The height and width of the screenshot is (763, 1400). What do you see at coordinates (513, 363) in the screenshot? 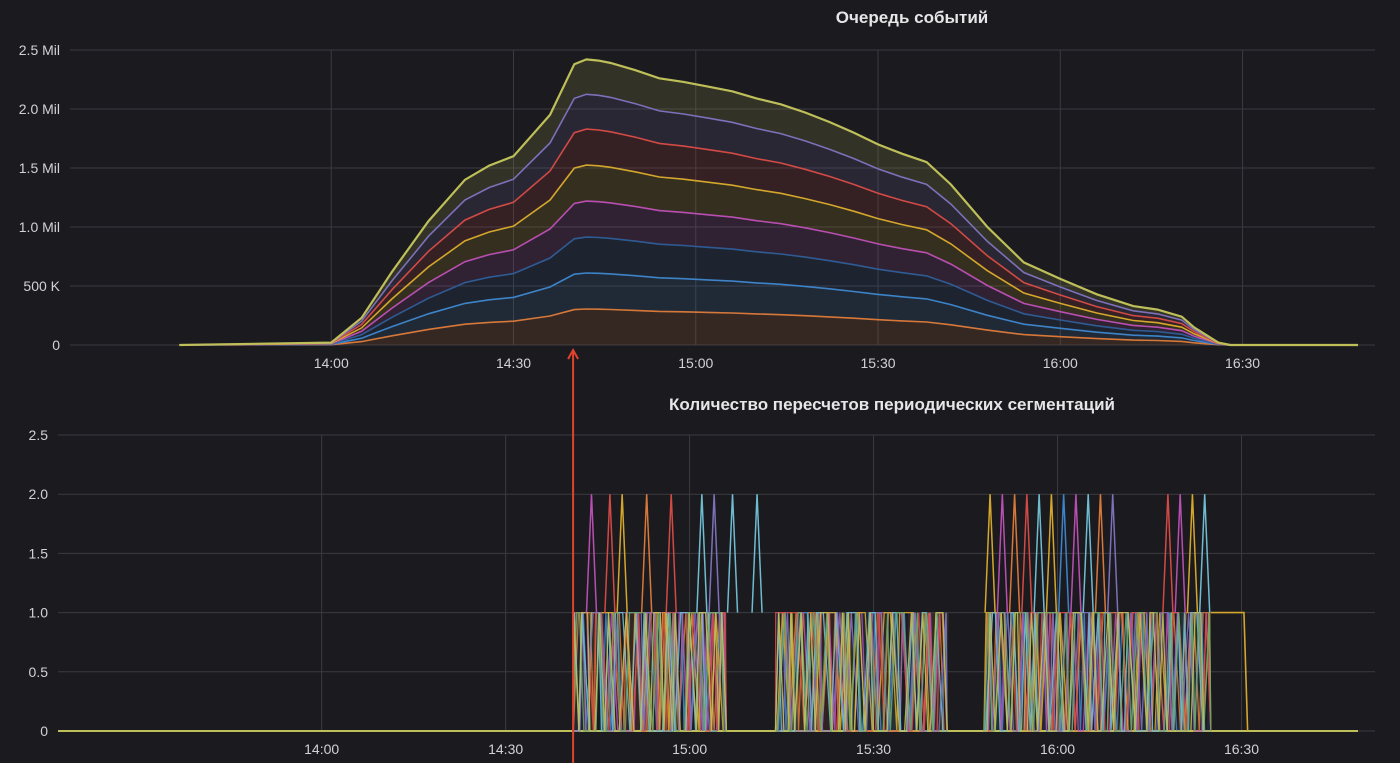
I see `event-queue-x-tick-label: 14:30` at bounding box center [513, 363].